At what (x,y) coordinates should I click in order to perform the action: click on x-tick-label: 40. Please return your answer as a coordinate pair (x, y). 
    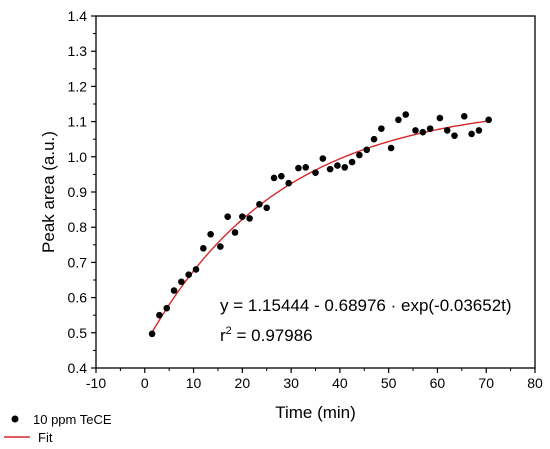
    Looking at the image, I should click on (340, 383).